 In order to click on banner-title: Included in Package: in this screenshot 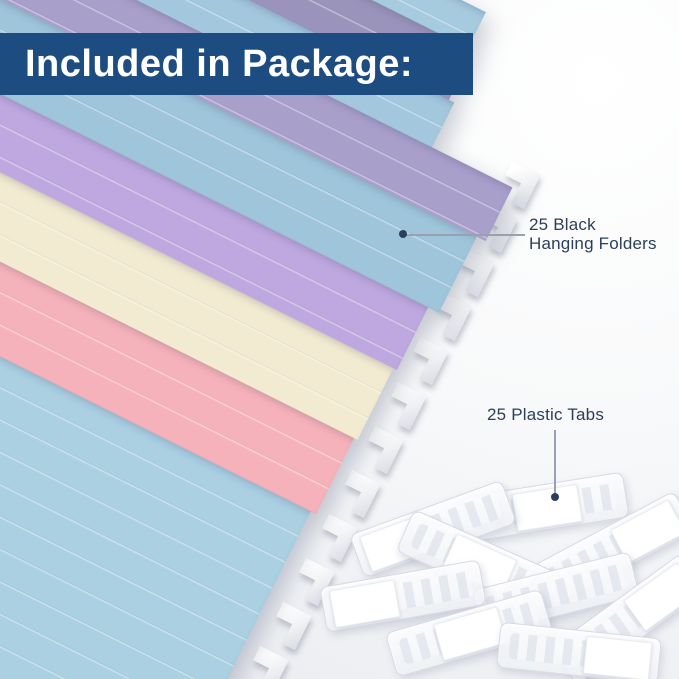, I will do `click(219, 63)`.